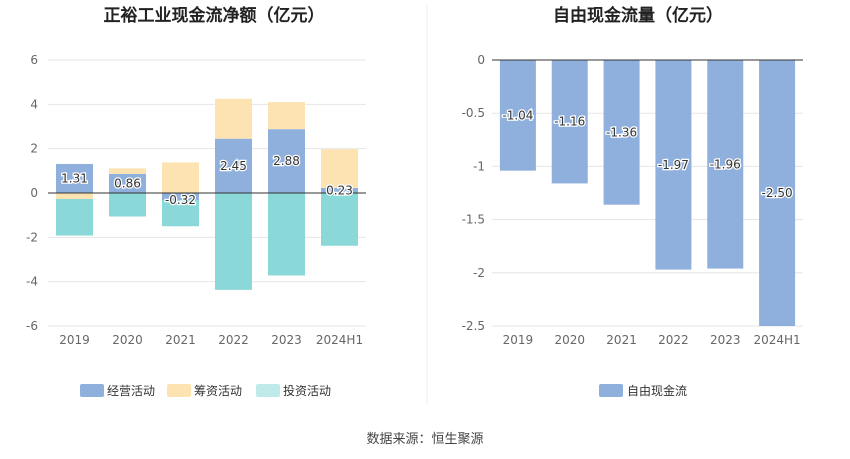  Describe the element at coordinates (621, 340) in the screenshot. I see `right-x-tick-label: 2021` at that location.